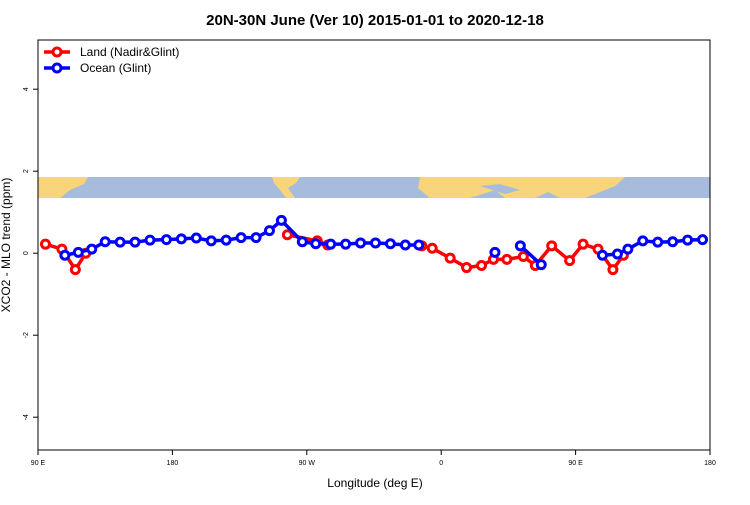  I want to click on x-tick-label: 0, so click(441, 463).